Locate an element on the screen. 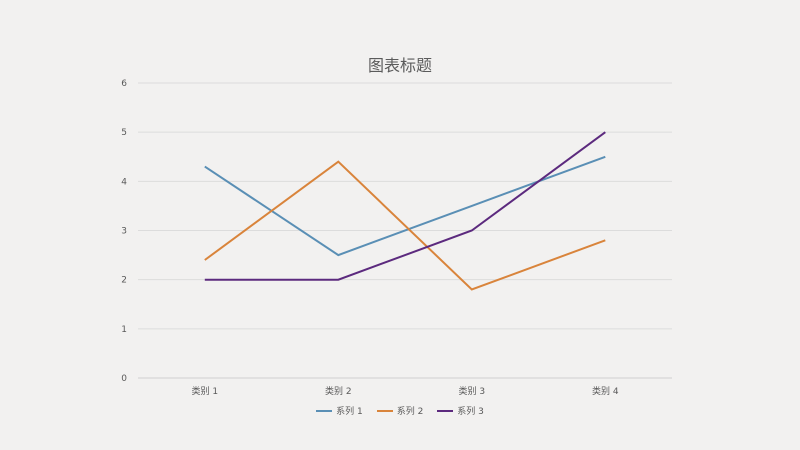 This screenshot has width=800, height=450. y-tick-label: 1 is located at coordinates (124, 330).